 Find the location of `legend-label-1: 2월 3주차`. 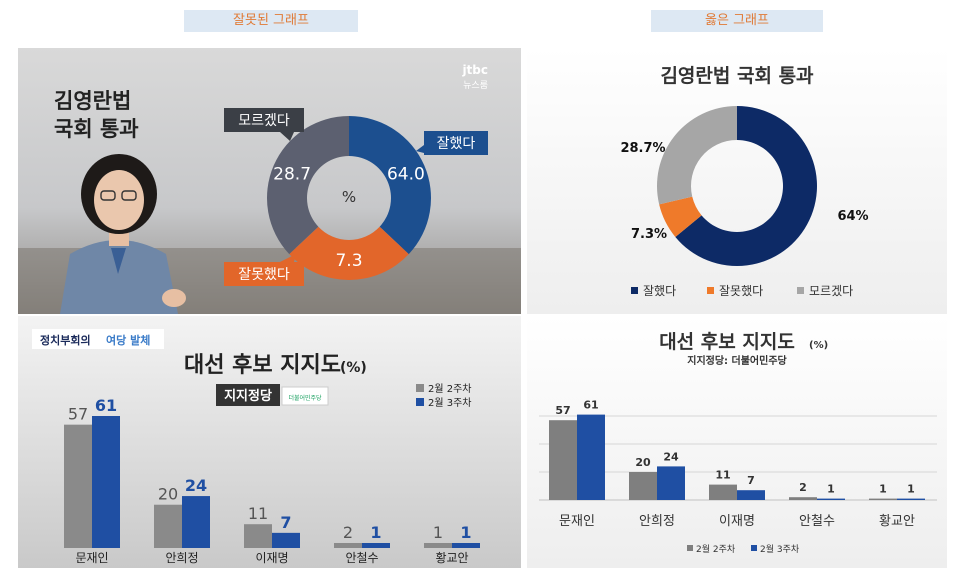

legend-label-1: 2월 3주차 is located at coordinates (450, 403).